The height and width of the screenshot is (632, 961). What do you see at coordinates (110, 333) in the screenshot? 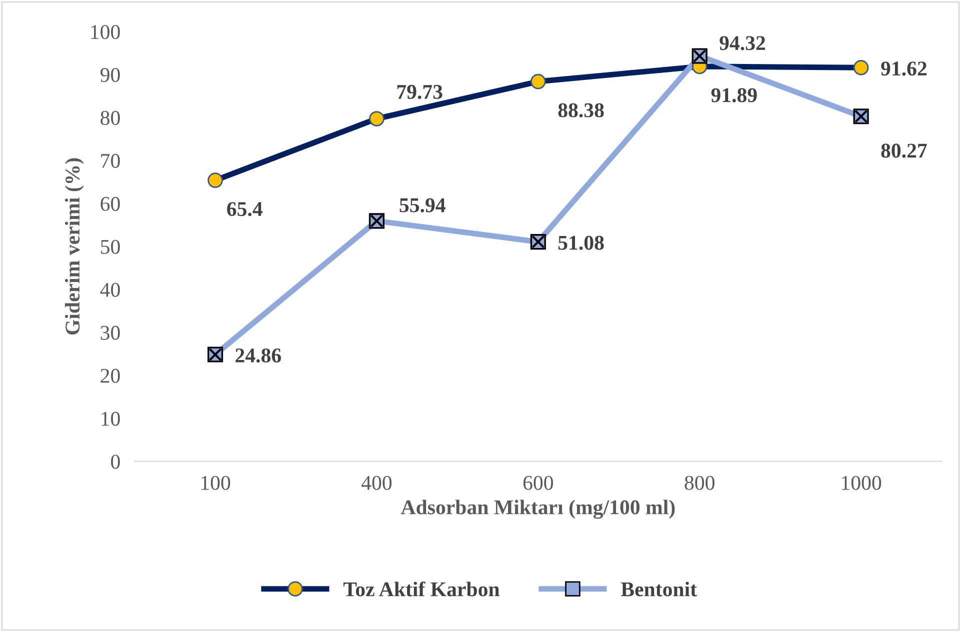
I see `y-tick-label: 30` at bounding box center [110, 333].